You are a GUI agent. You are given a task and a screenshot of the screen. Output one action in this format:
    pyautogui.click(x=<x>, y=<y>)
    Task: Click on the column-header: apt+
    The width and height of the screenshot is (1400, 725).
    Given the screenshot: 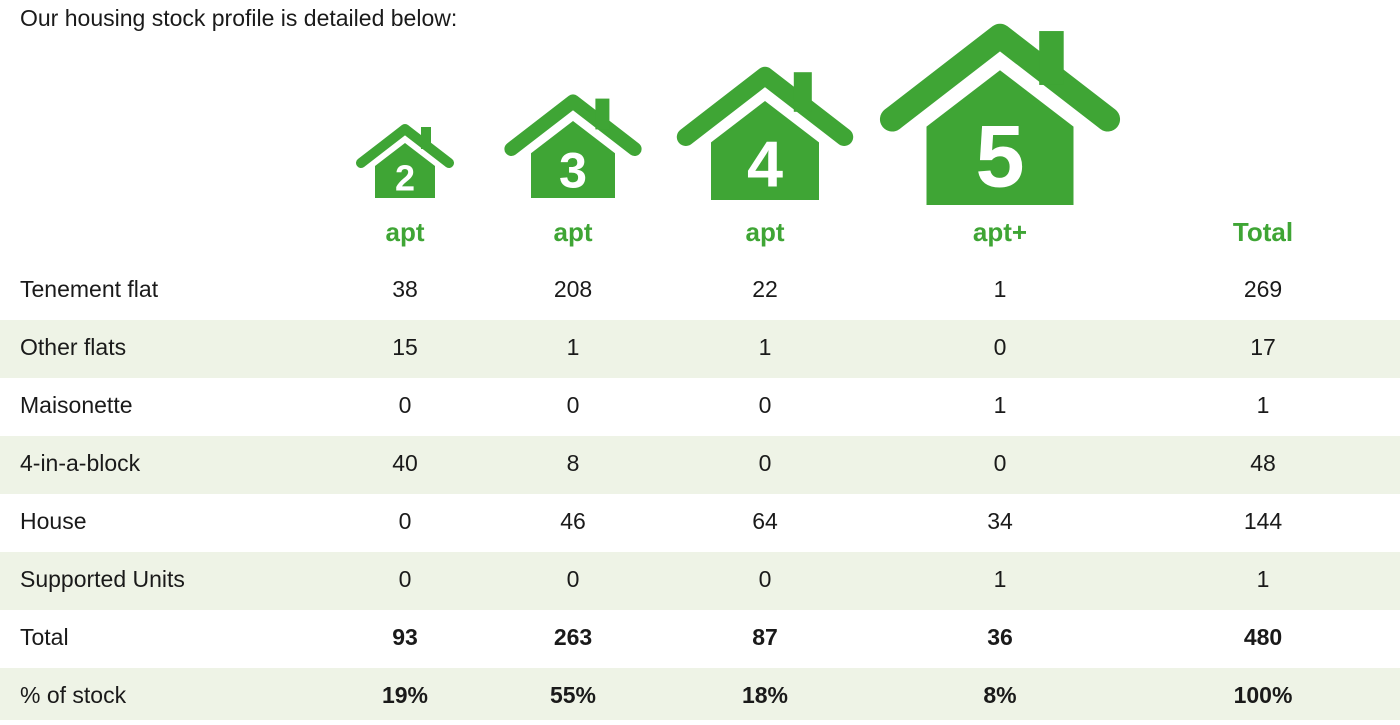 What is the action you would take?
    pyautogui.click(x=1000, y=232)
    